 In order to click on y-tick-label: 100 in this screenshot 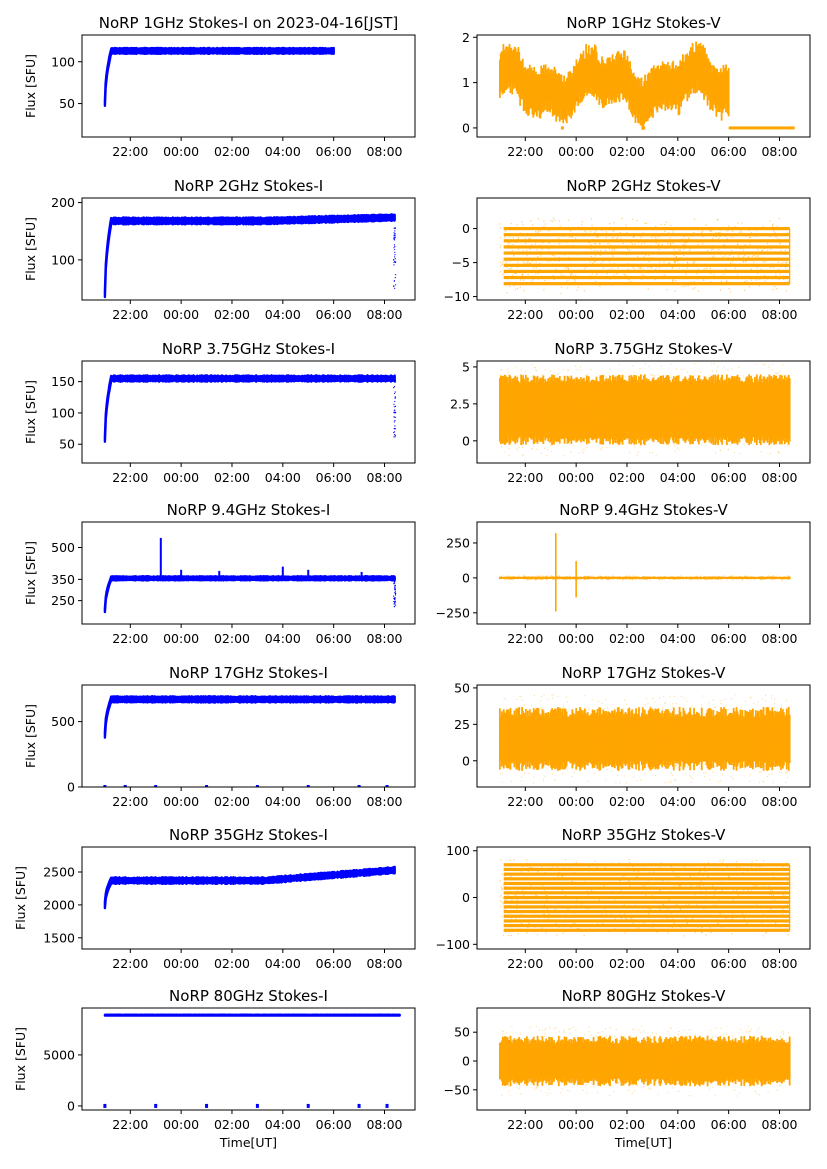, I will do `click(63, 259)`.